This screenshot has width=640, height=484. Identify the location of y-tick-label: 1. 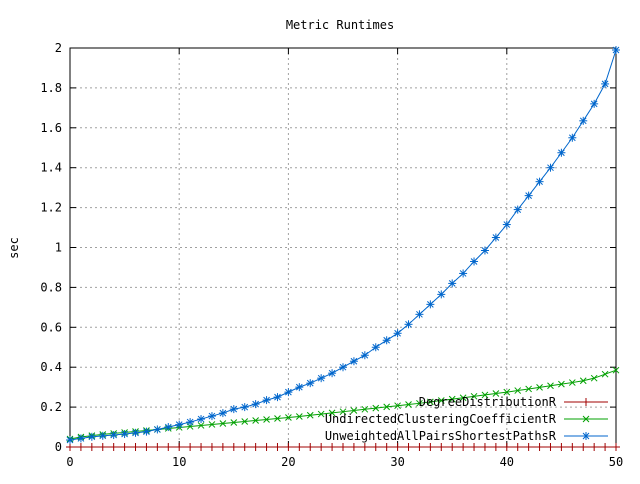
(58, 248).